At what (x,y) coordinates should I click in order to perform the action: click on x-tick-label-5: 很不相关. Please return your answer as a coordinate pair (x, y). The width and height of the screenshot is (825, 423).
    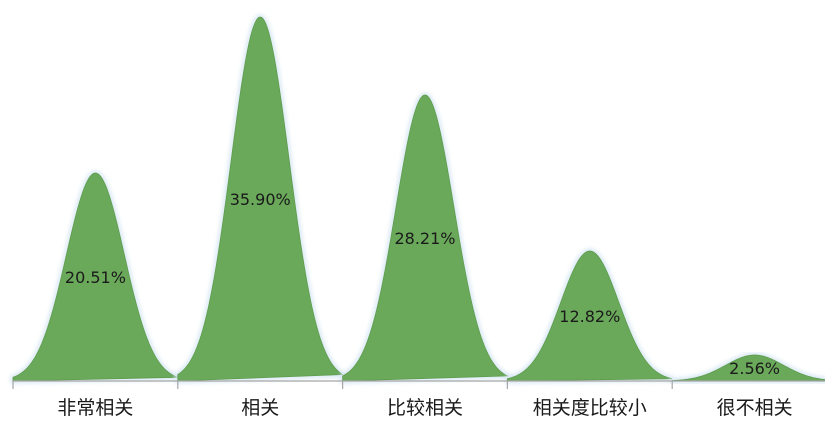
    Looking at the image, I should click on (755, 408).